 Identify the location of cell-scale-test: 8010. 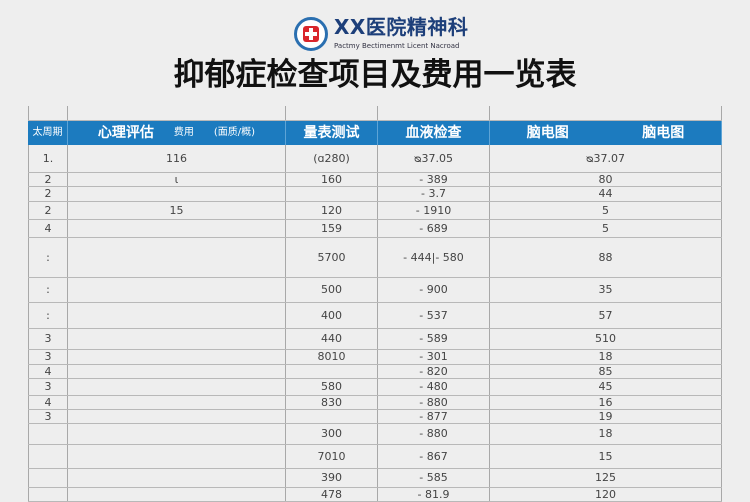
(332, 357).